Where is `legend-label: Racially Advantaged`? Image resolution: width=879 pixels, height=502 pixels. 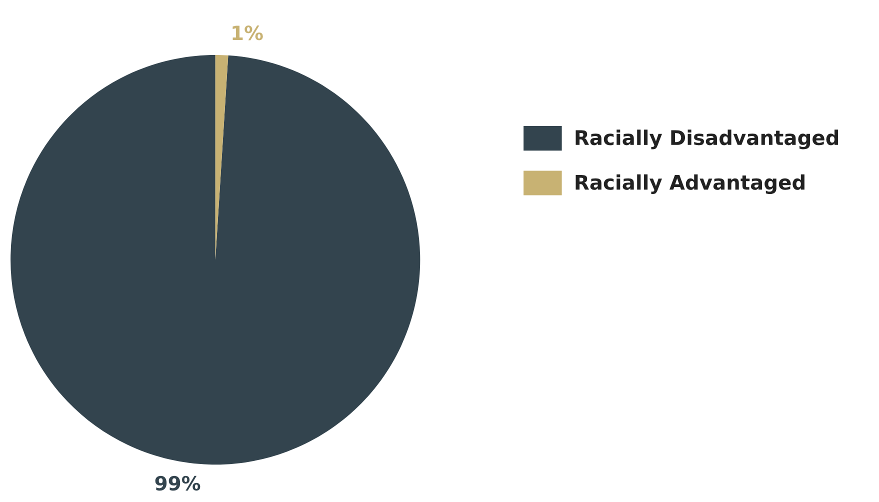 legend-label: Racially Advantaged is located at coordinates (690, 184).